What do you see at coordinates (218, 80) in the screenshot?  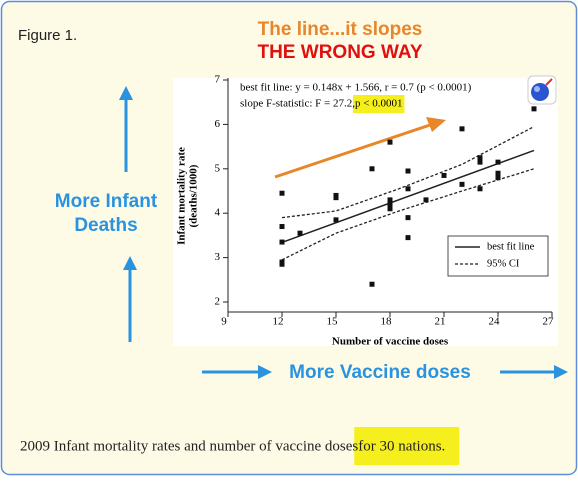 I see `y-tick-label: 7` at bounding box center [218, 80].